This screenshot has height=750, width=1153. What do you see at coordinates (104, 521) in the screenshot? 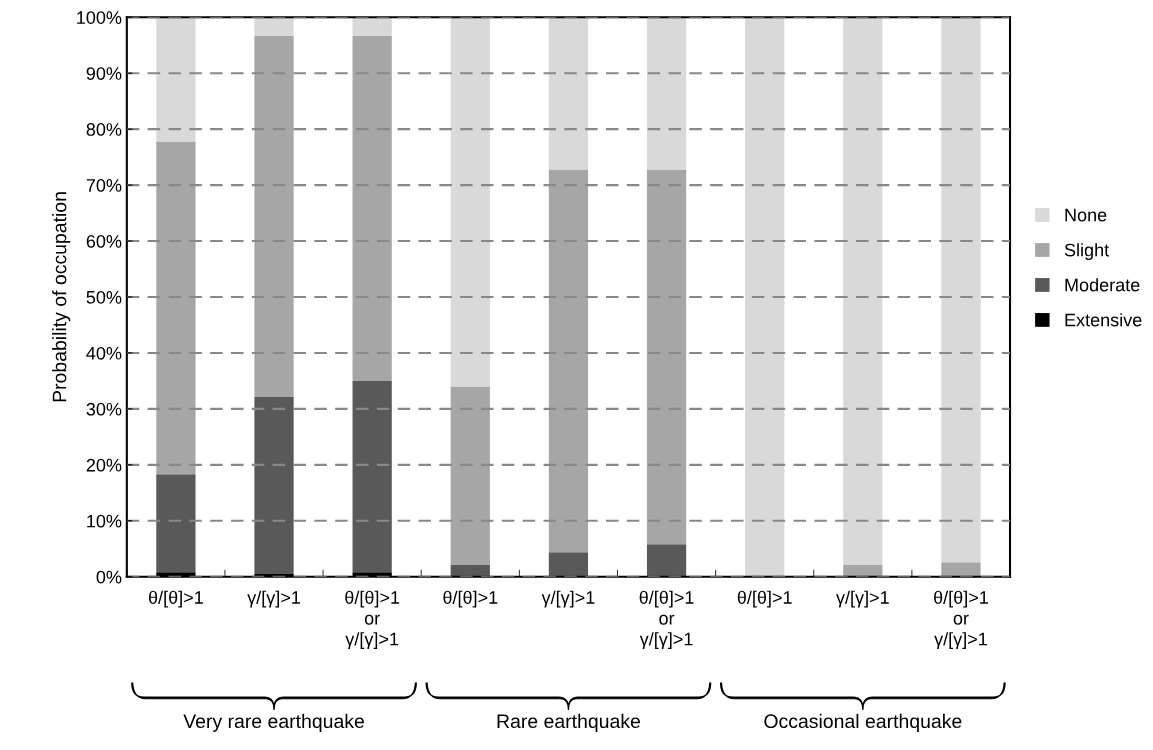
I see `y-tick-label: 10%` at bounding box center [104, 521].